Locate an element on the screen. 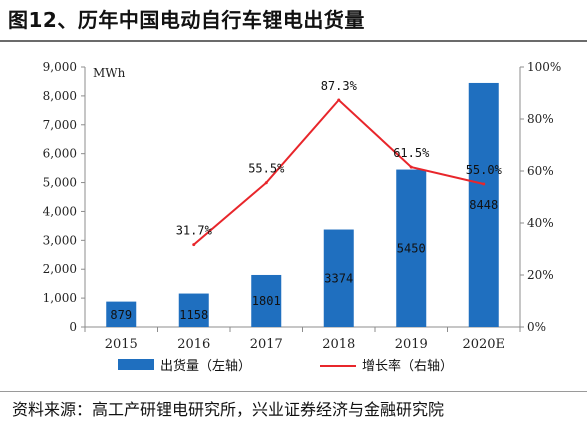 The width and height of the screenshot is (587, 423). y-unit-label: MWh is located at coordinates (109, 73).